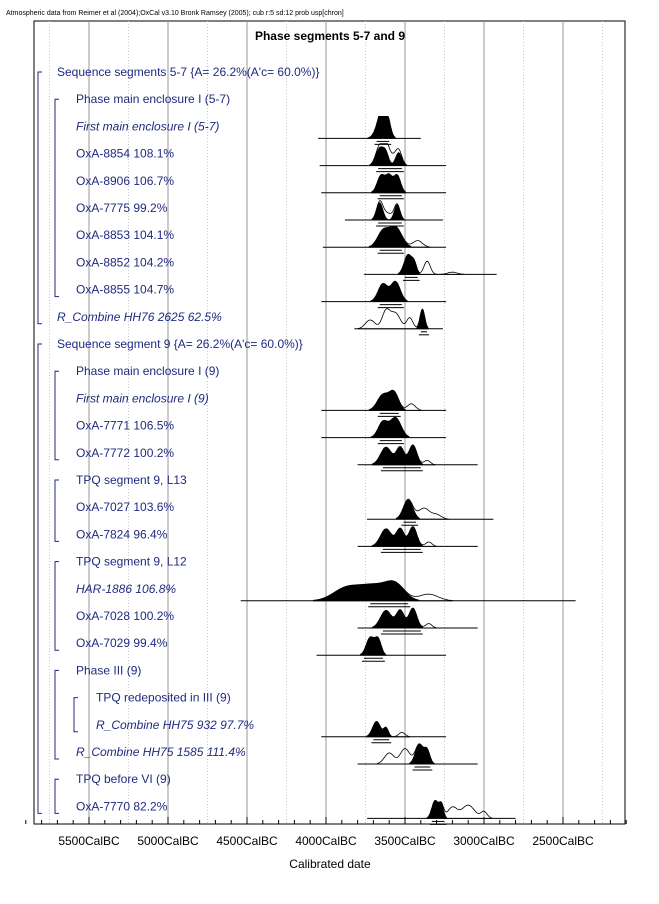 The height and width of the screenshot is (904, 659). I want to click on date-label: R_Combine HH75 1585 111.4%, so click(161, 752).